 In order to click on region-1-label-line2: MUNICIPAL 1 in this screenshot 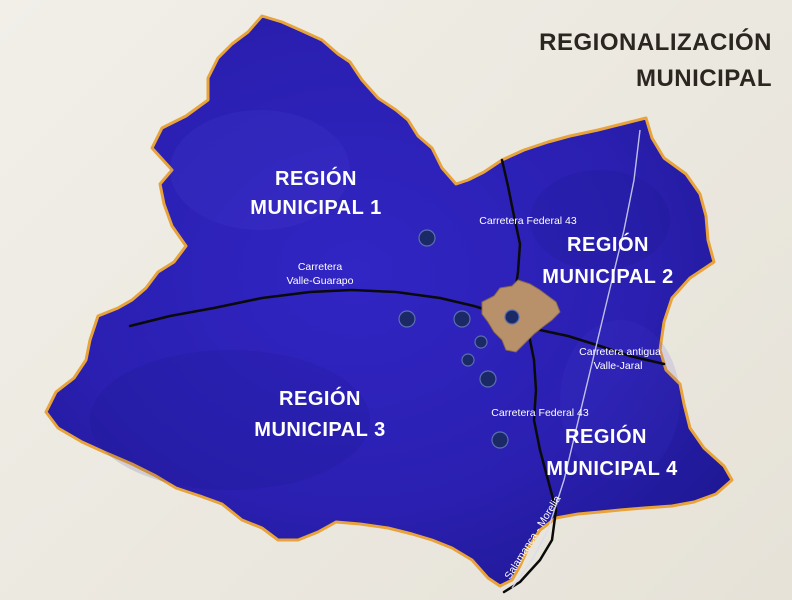, I will do `click(315, 208)`.